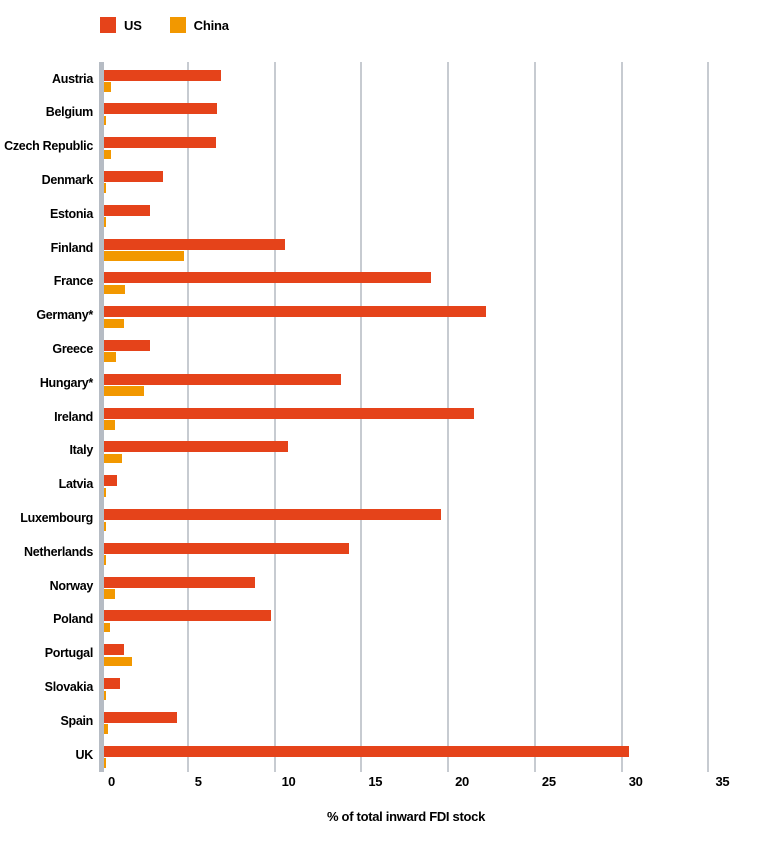 Image resolution: width=763 pixels, height=841 pixels. Describe the element at coordinates (194, 244) in the screenshot. I see `bar-us-finland` at that location.